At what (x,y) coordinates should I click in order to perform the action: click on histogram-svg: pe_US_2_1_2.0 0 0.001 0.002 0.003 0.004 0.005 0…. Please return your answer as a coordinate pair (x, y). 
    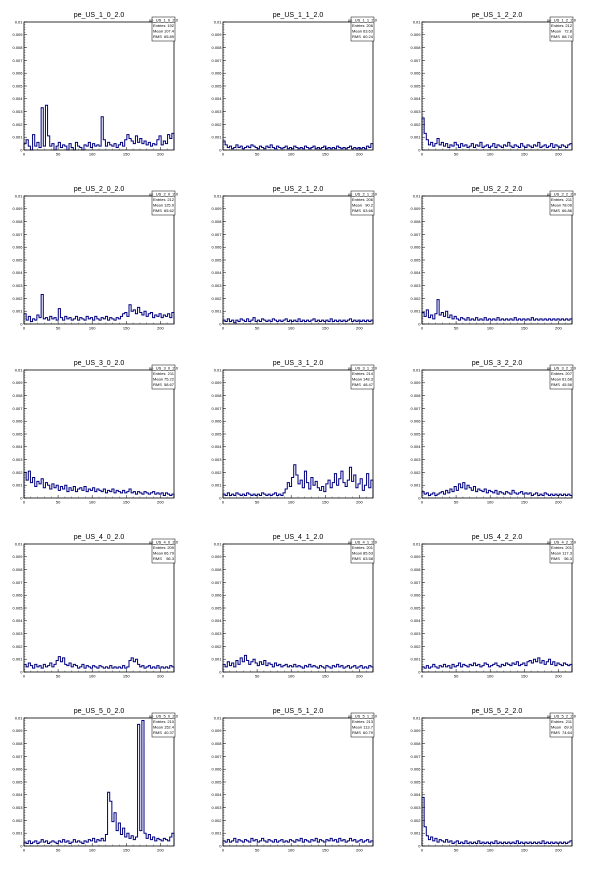
    Looking at the image, I should click on (294, 258).